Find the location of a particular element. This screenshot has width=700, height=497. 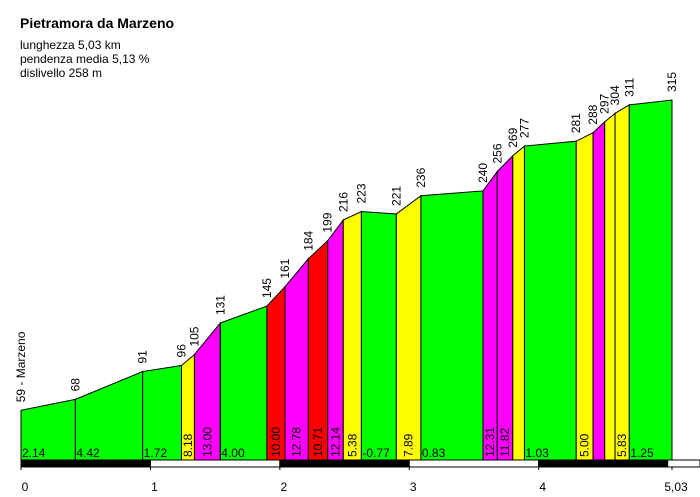

elevation-label: 277 is located at coordinates (524, 128).